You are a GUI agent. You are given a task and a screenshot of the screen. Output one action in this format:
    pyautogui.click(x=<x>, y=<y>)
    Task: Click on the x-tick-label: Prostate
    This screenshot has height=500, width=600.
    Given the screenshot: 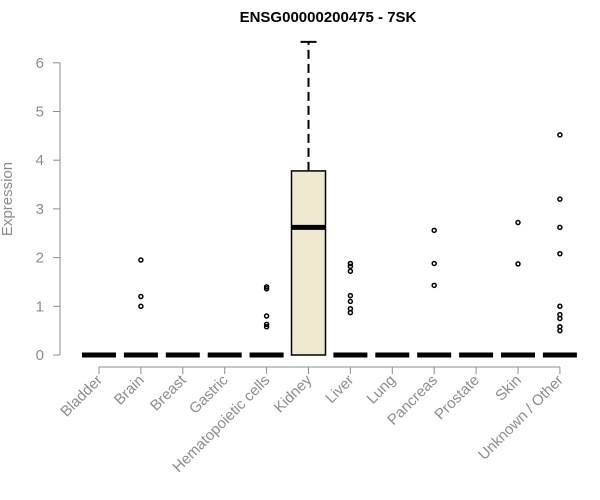 What is the action you would take?
    pyautogui.click(x=457, y=398)
    